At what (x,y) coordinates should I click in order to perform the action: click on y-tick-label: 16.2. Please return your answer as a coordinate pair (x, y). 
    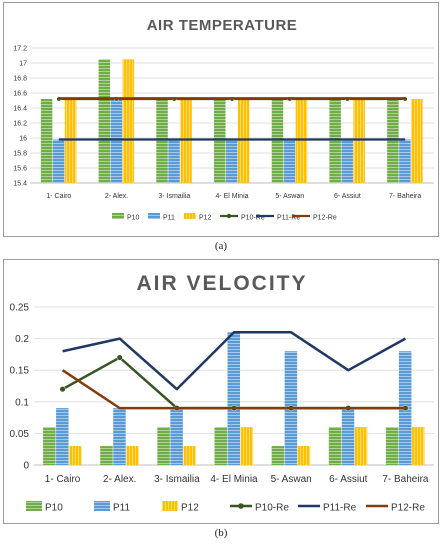
    Looking at the image, I should click on (20, 123).